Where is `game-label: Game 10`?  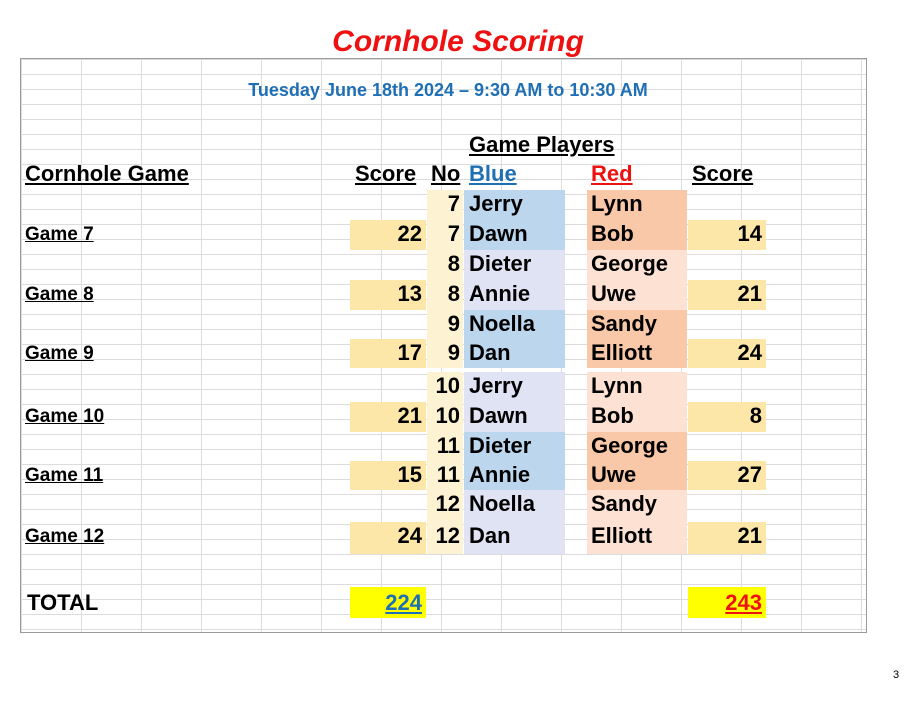 game-label: Game 10 is located at coordinates (65, 416).